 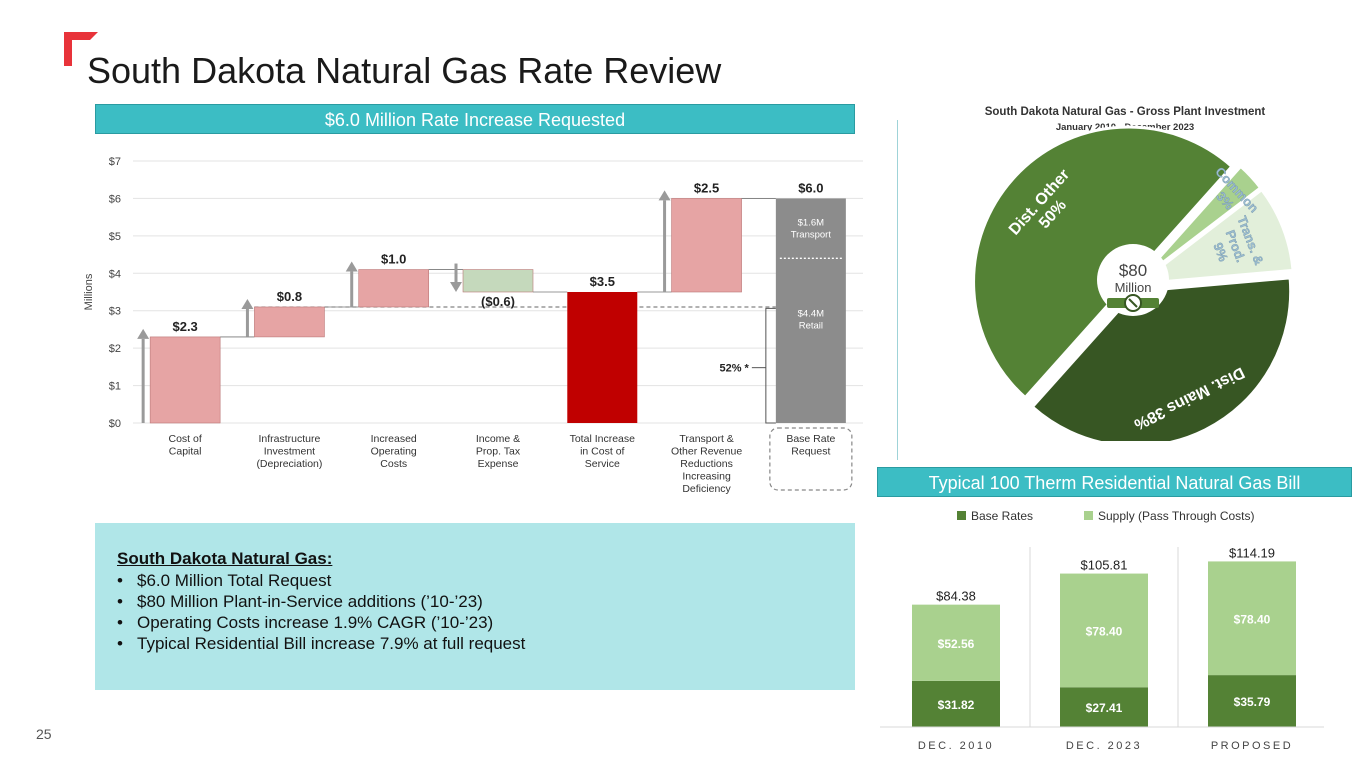 I want to click on y-tick-label: $7, so click(x=115, y=162).